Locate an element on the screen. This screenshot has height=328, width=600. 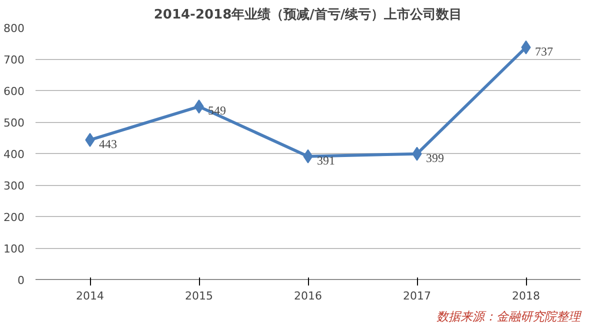
data-label: 549 is located at coordinates (217, 111).